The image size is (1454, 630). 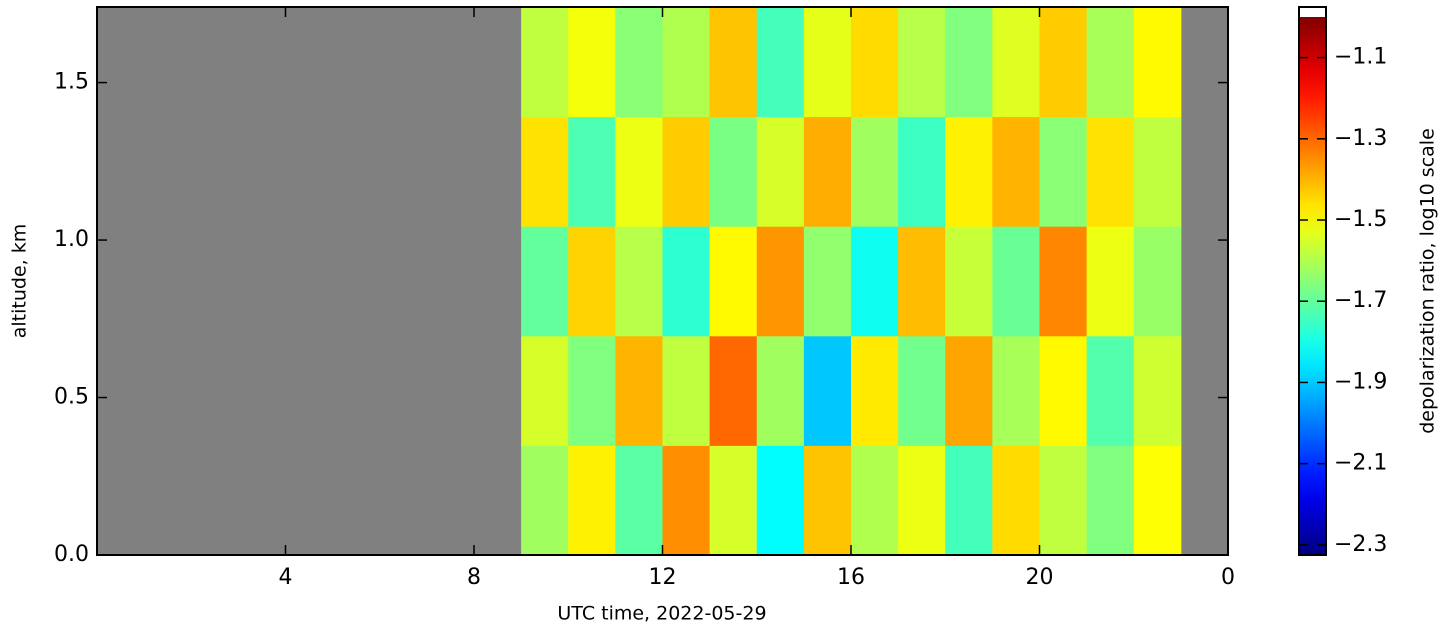 I want to click on x-tick-label: 8, so click(x=474, y=577).